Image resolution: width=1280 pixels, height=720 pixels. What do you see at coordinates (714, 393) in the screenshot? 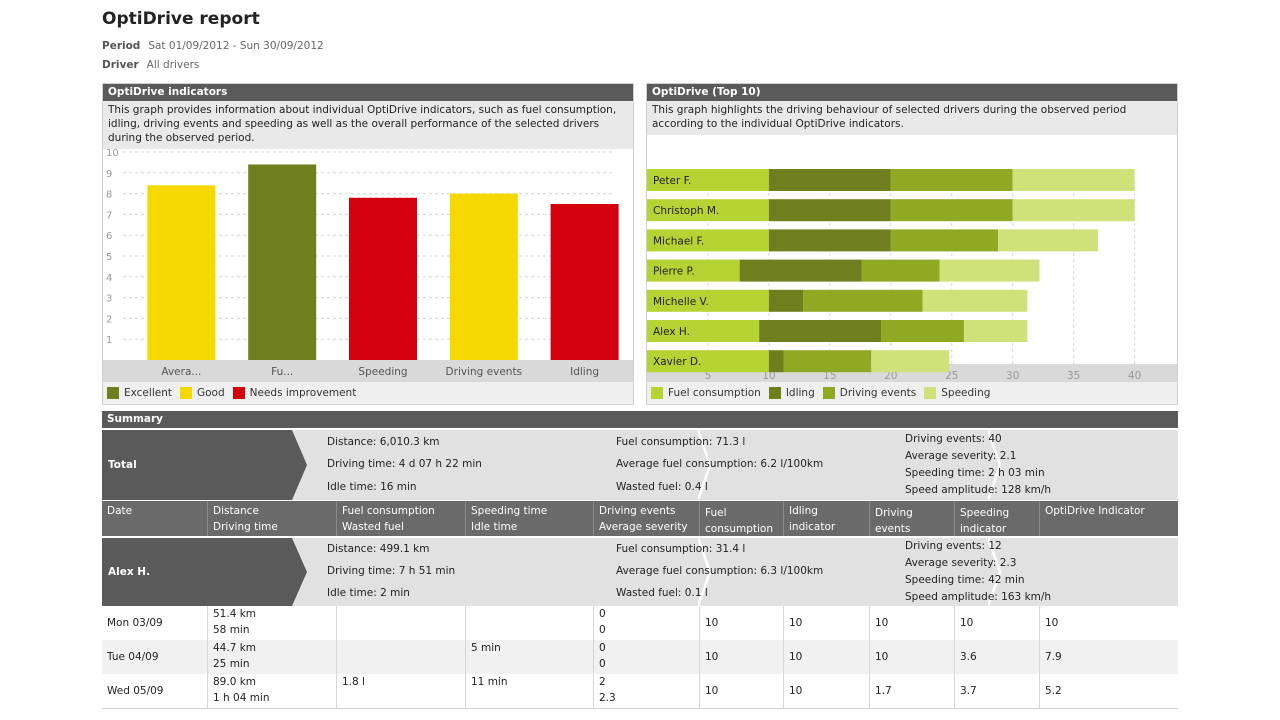
I see `legend-fuel-consumption-label: Fuel consumption` at bounding box center [714, 393].